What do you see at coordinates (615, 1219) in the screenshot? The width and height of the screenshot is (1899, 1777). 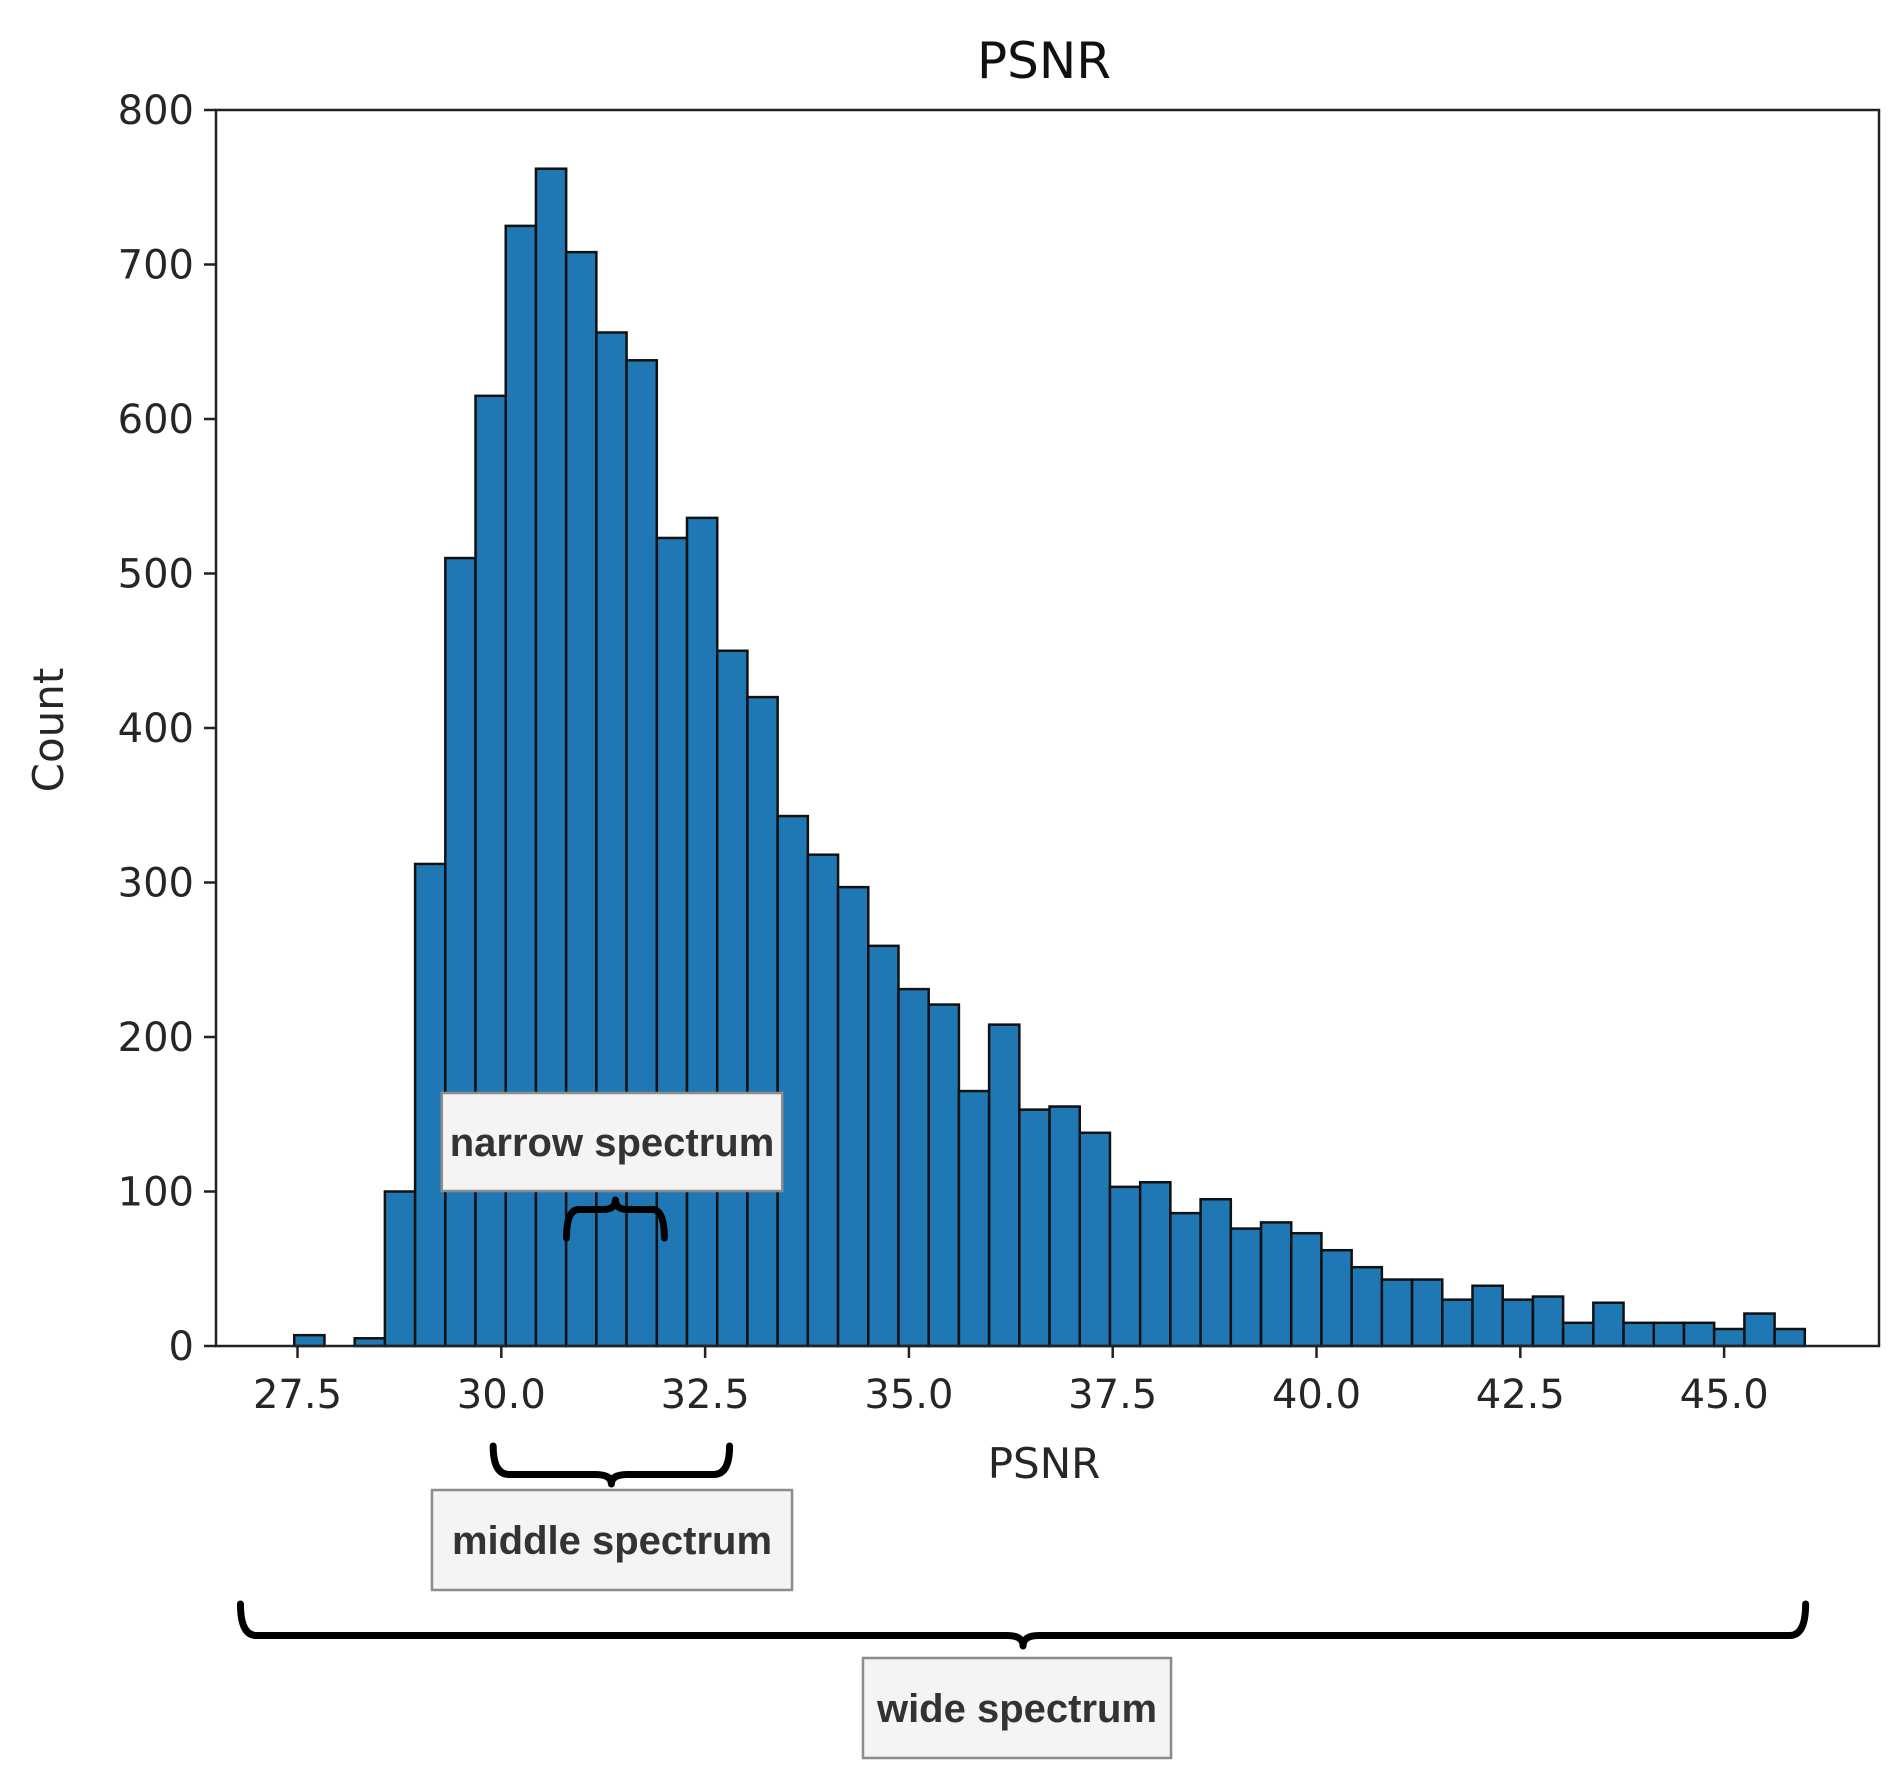 I see `narrow-spectrum-brace` at bounding box center [615, 1219].